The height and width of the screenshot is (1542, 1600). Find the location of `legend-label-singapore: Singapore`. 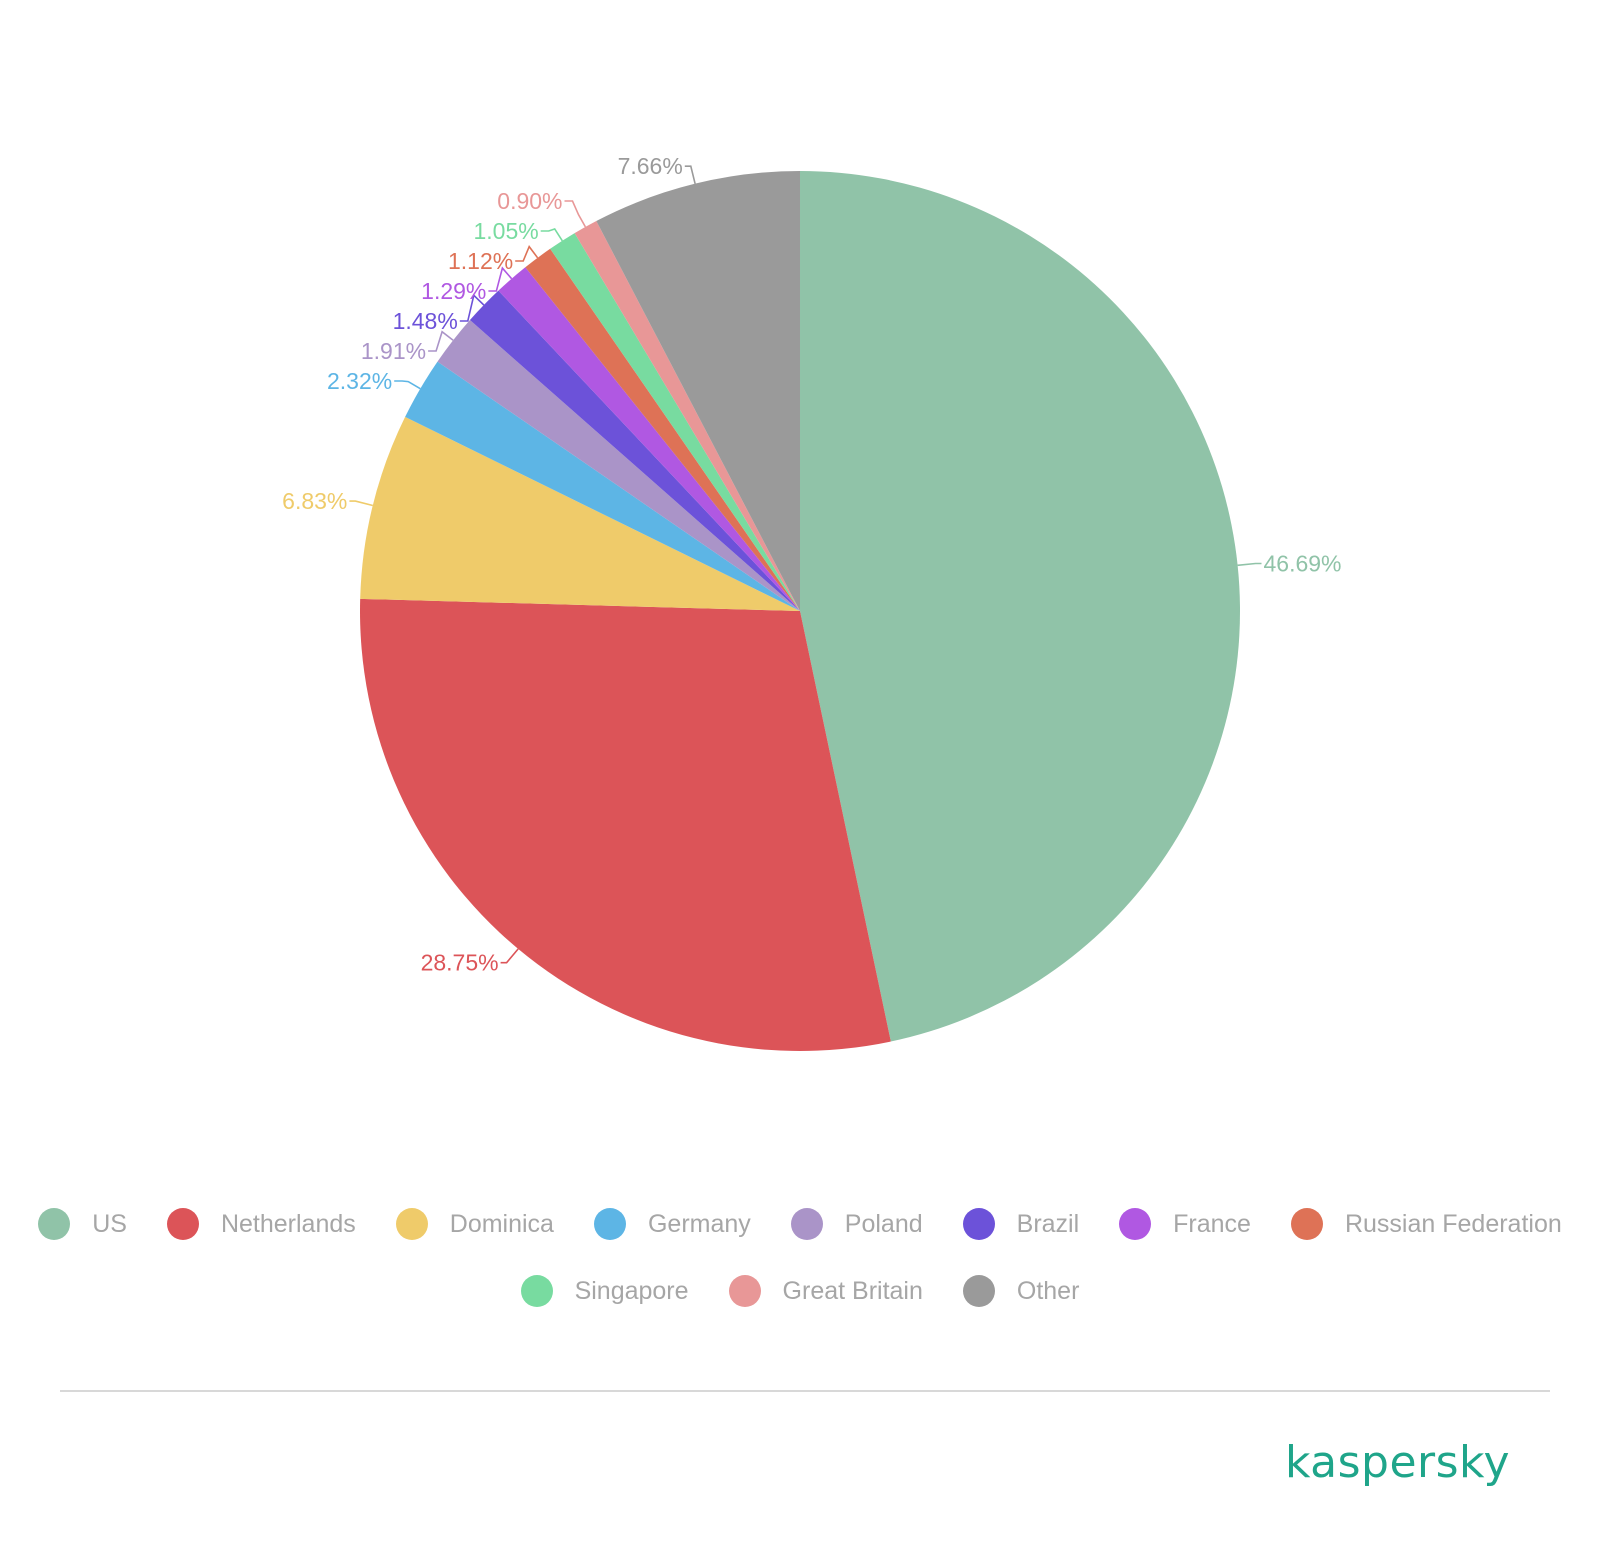

legend-label-singapore: Singapore is located at coordinates (631, 1290).